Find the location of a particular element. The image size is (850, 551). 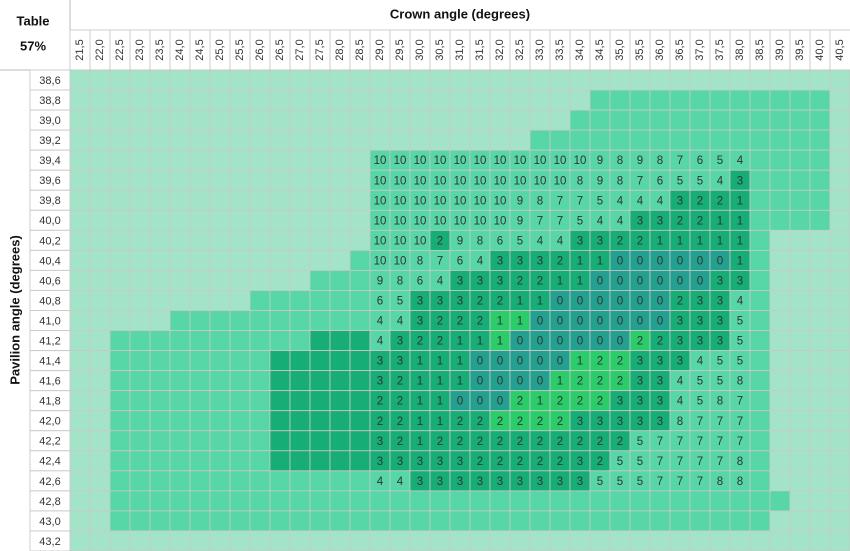

row-label: 43,0 is located at coordinates (49, 522).